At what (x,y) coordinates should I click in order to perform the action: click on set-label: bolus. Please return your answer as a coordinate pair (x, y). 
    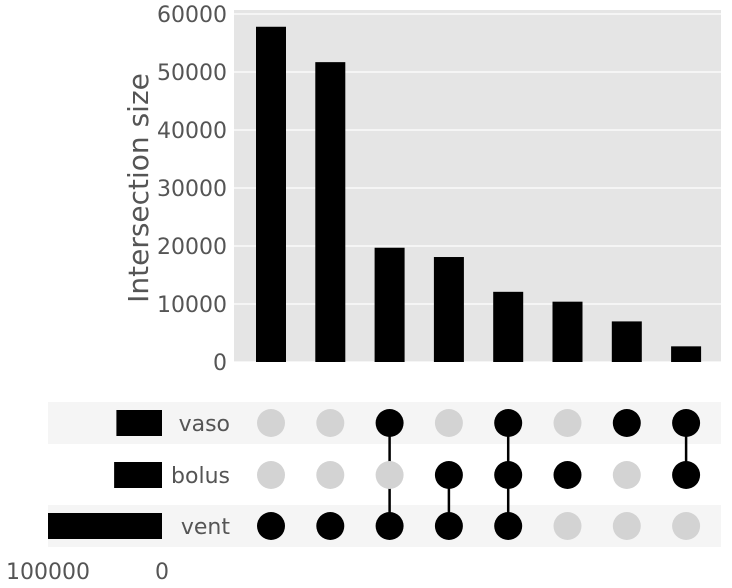
    Looking at the image, I should click on (200, 476).